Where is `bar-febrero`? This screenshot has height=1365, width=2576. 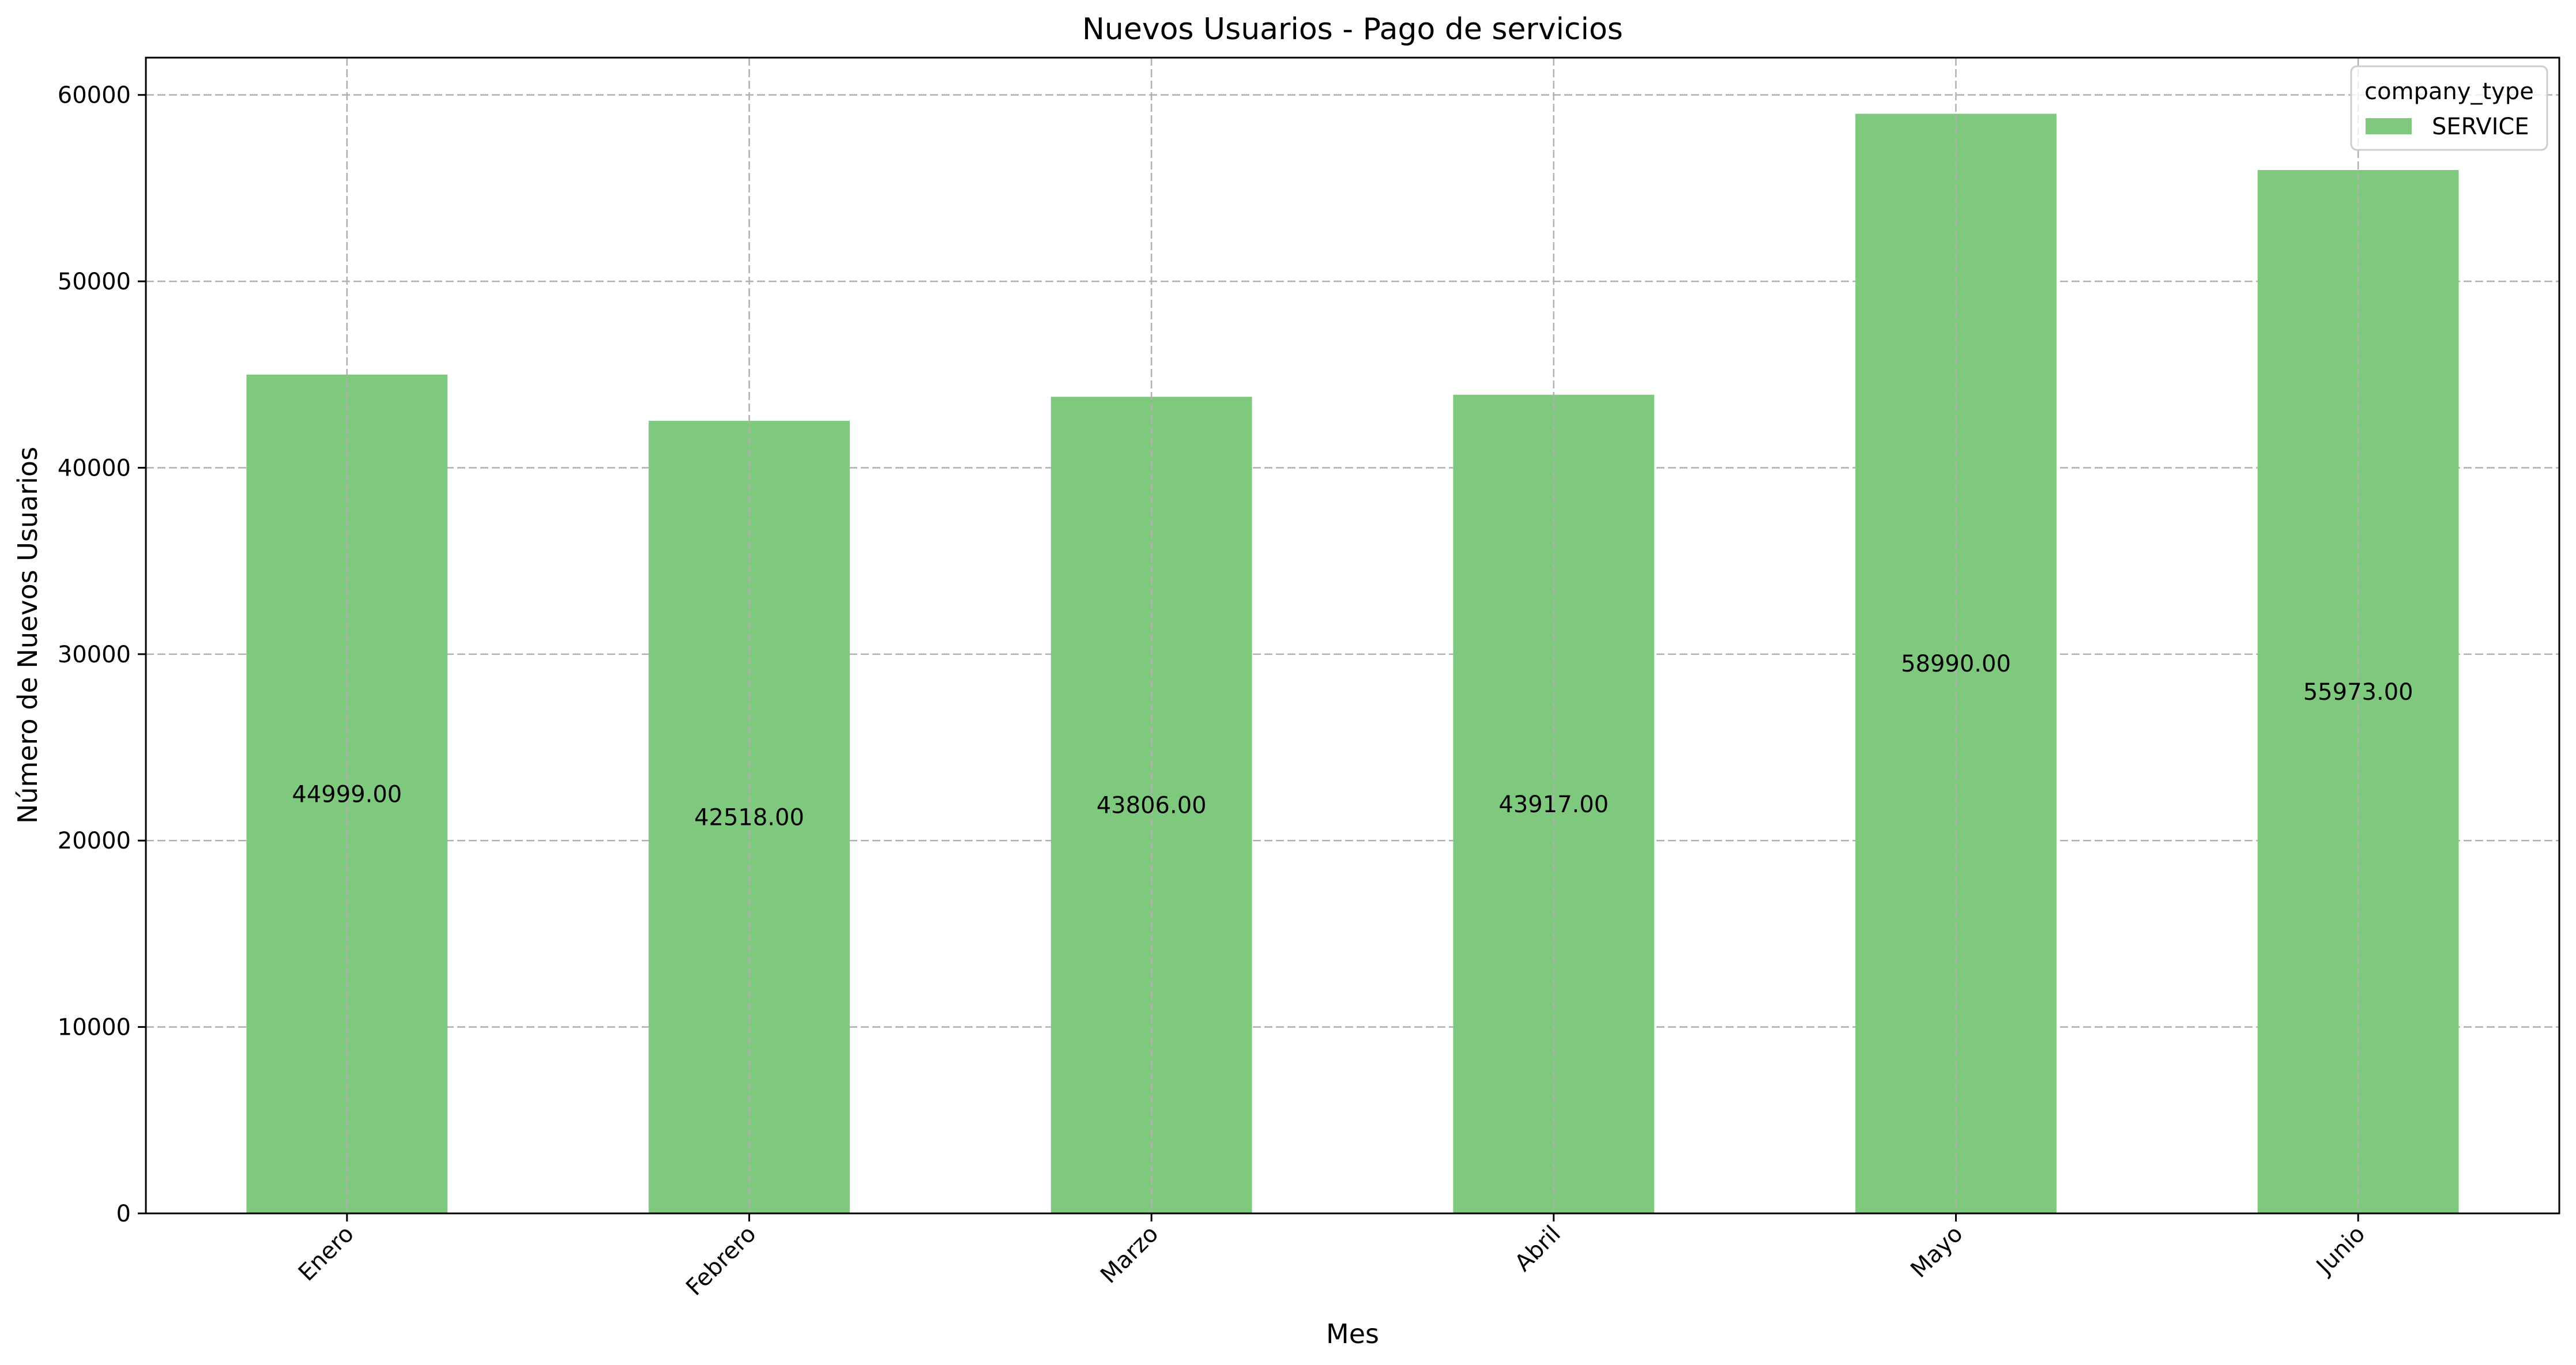
bar-febrero is located at coordinates (749, 818).